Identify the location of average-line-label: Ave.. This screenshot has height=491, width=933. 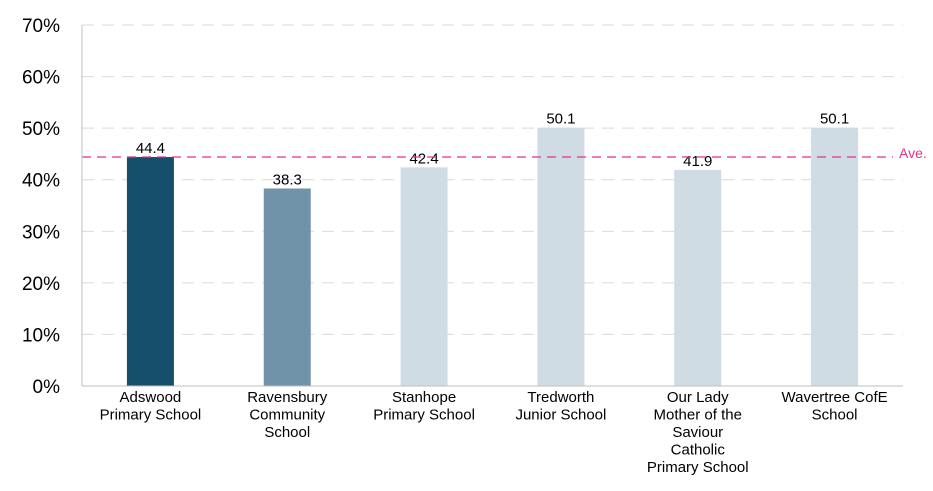
(913, 153).